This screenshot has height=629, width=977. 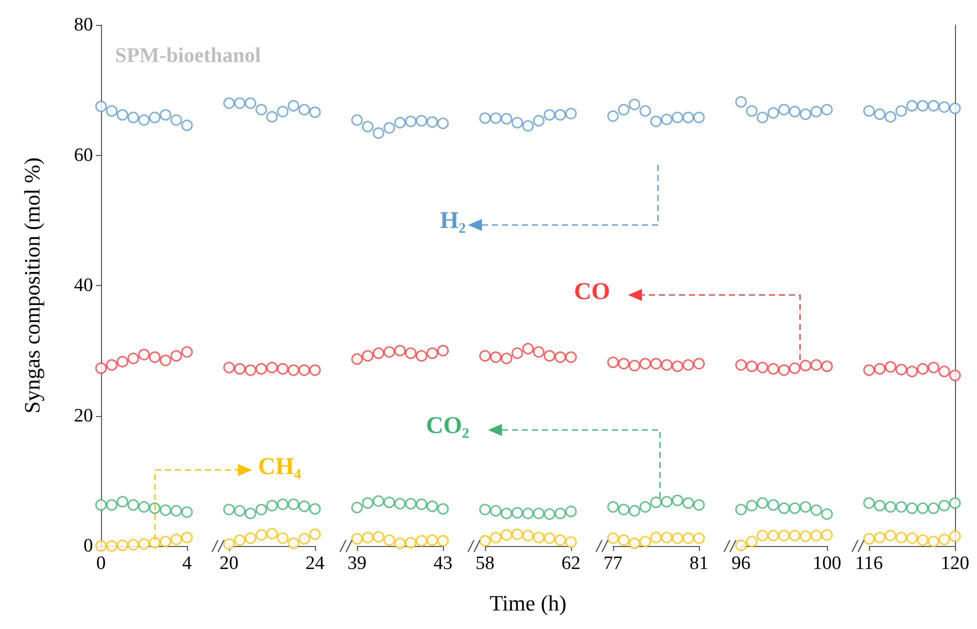 I want to click on x-tick-label: 39, so click(x=357, y=563).